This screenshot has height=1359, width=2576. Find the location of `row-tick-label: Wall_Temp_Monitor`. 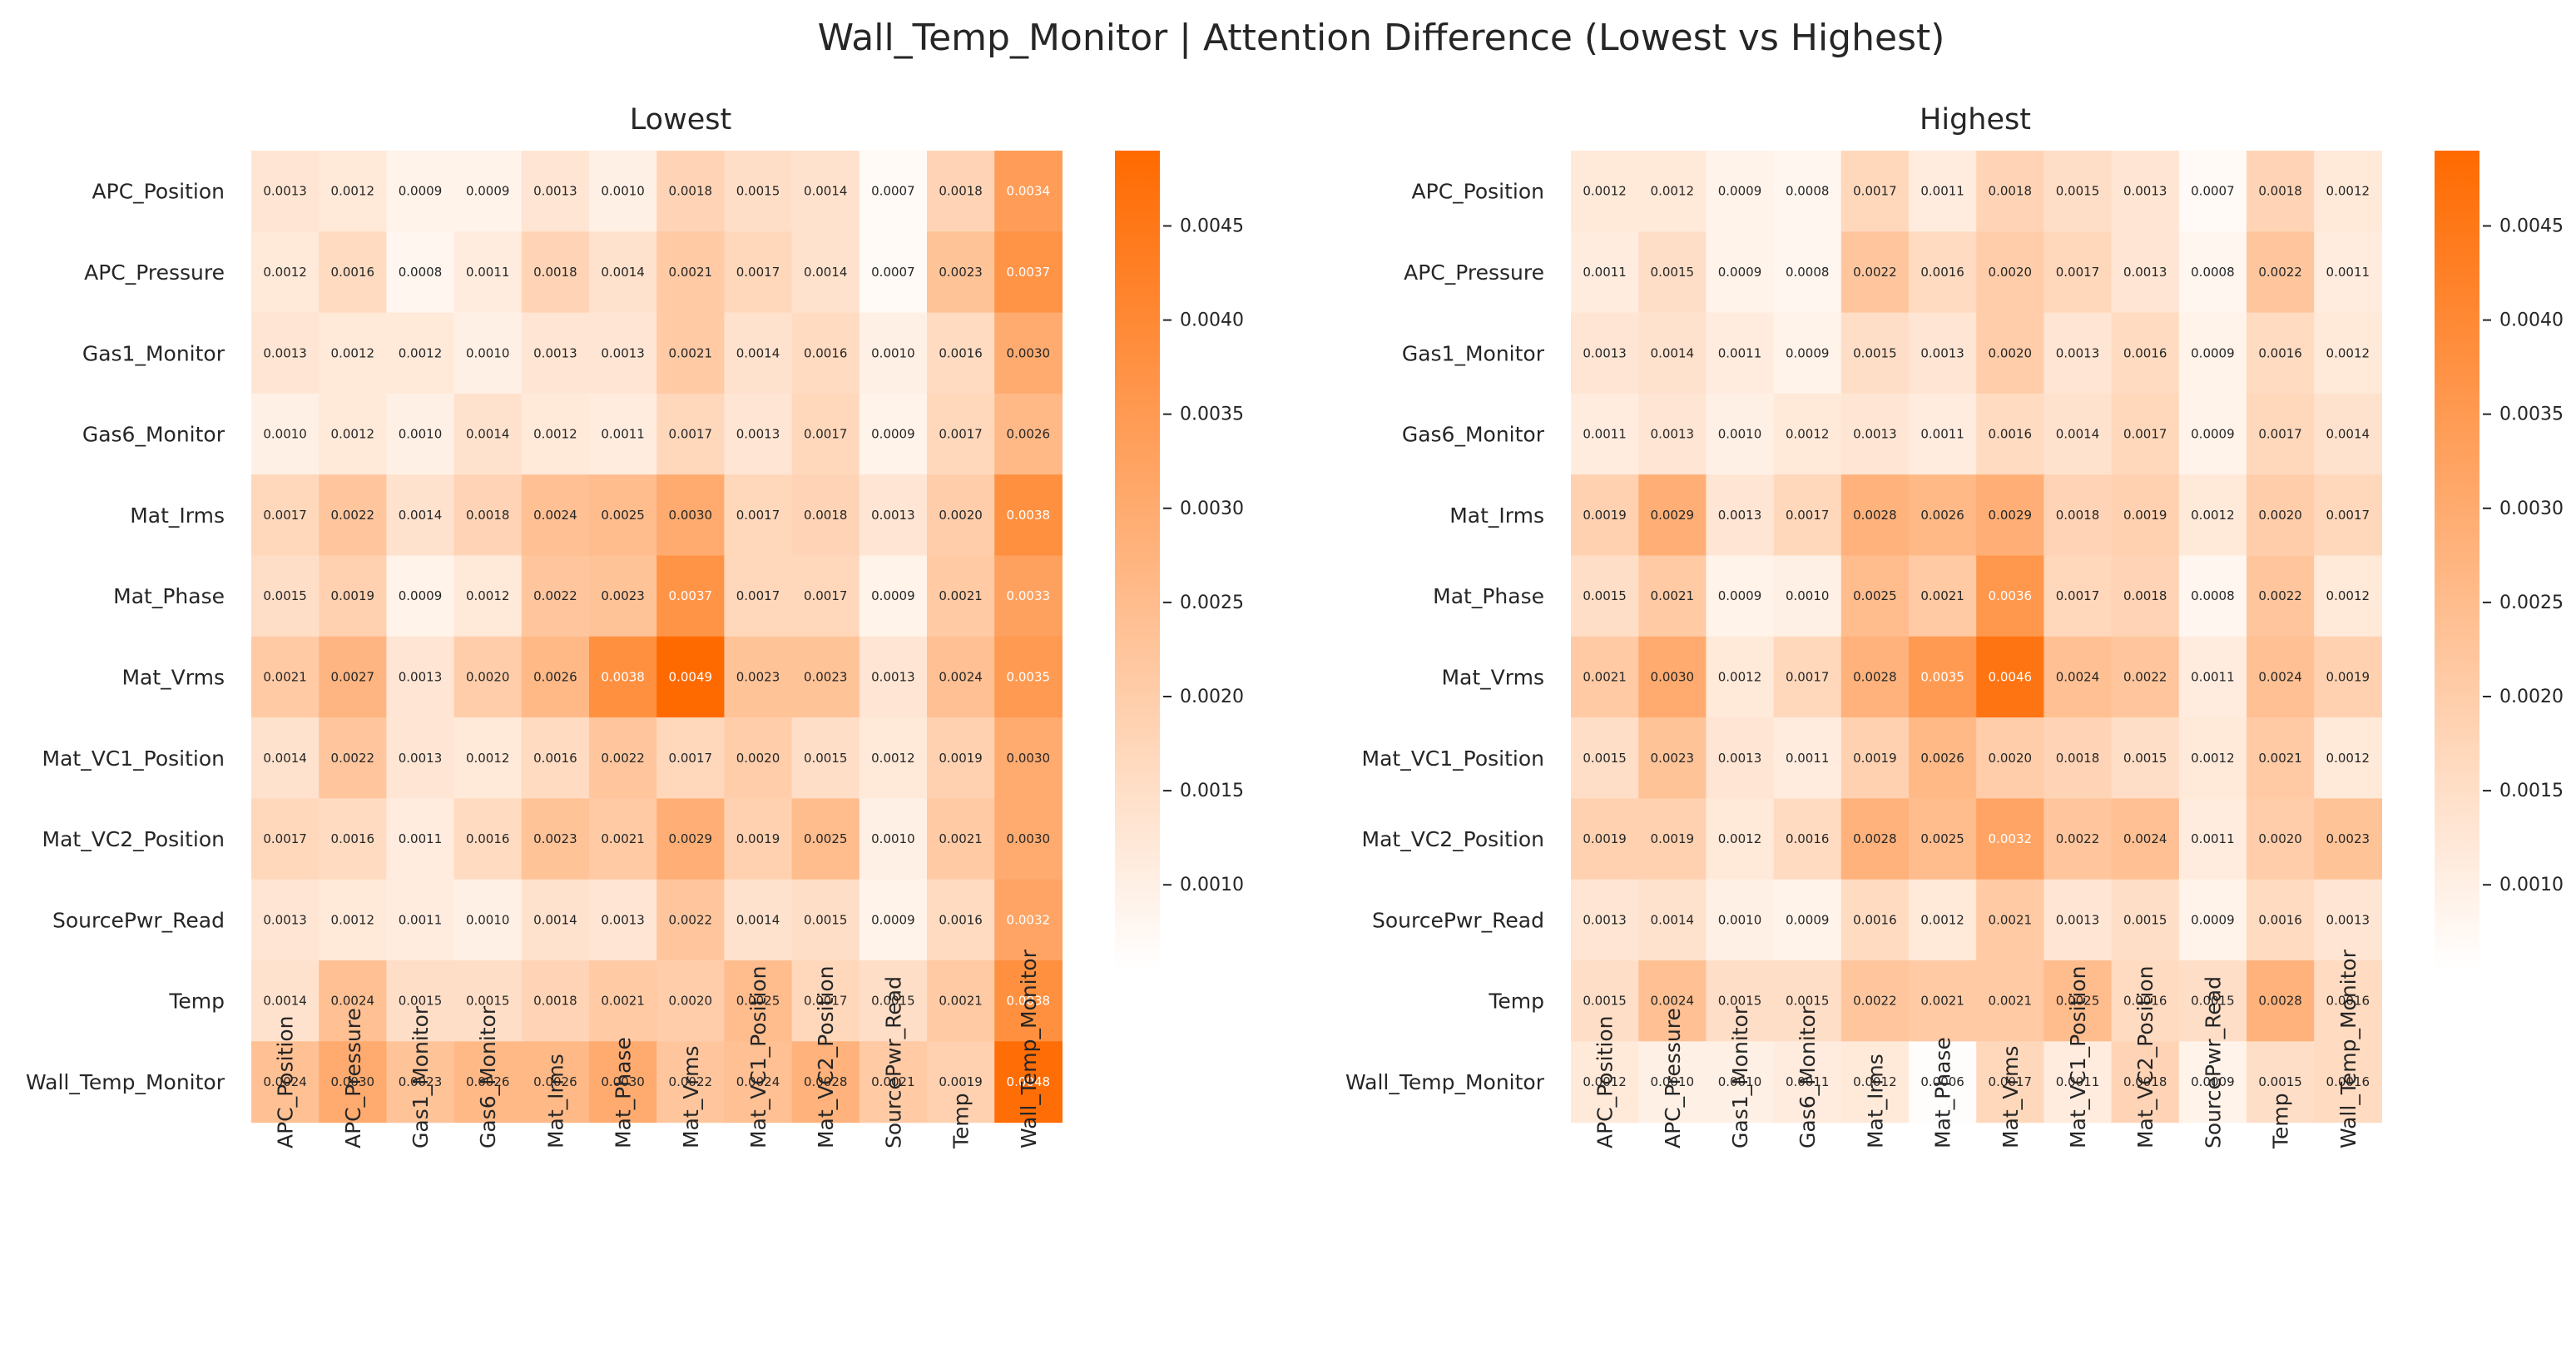

row-tick-label: Wall_Temp_Monitor is located at coordinates (126, 1082).